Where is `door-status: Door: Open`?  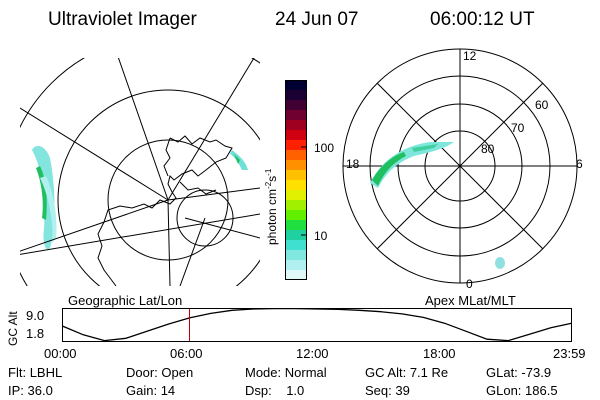 door-status: Door: Open is located at coordinates (160, 372).